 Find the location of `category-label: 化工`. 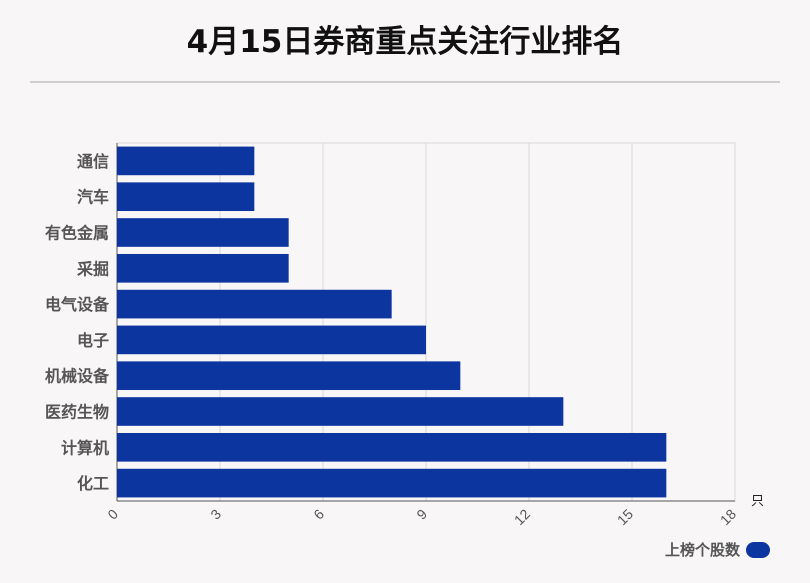

category-label: 化工 is located at coordinates (93, 483).